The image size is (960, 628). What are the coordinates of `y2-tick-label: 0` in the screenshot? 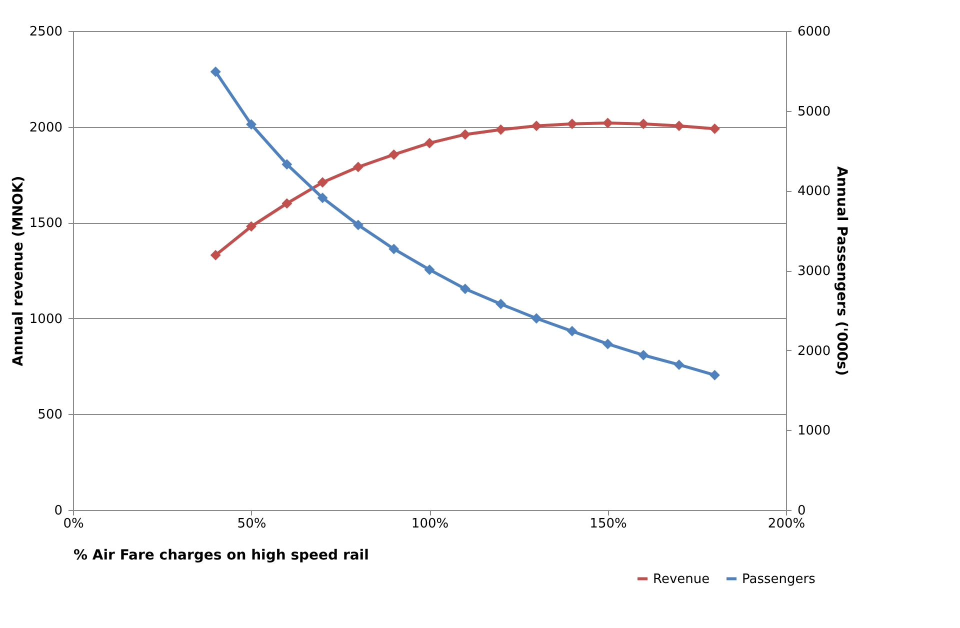 It's located at (802, 511).